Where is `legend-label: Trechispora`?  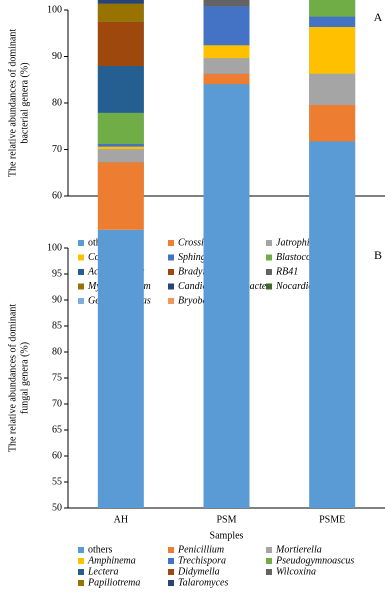
legend-label: Trechispora is located at coordinates (202, 560).